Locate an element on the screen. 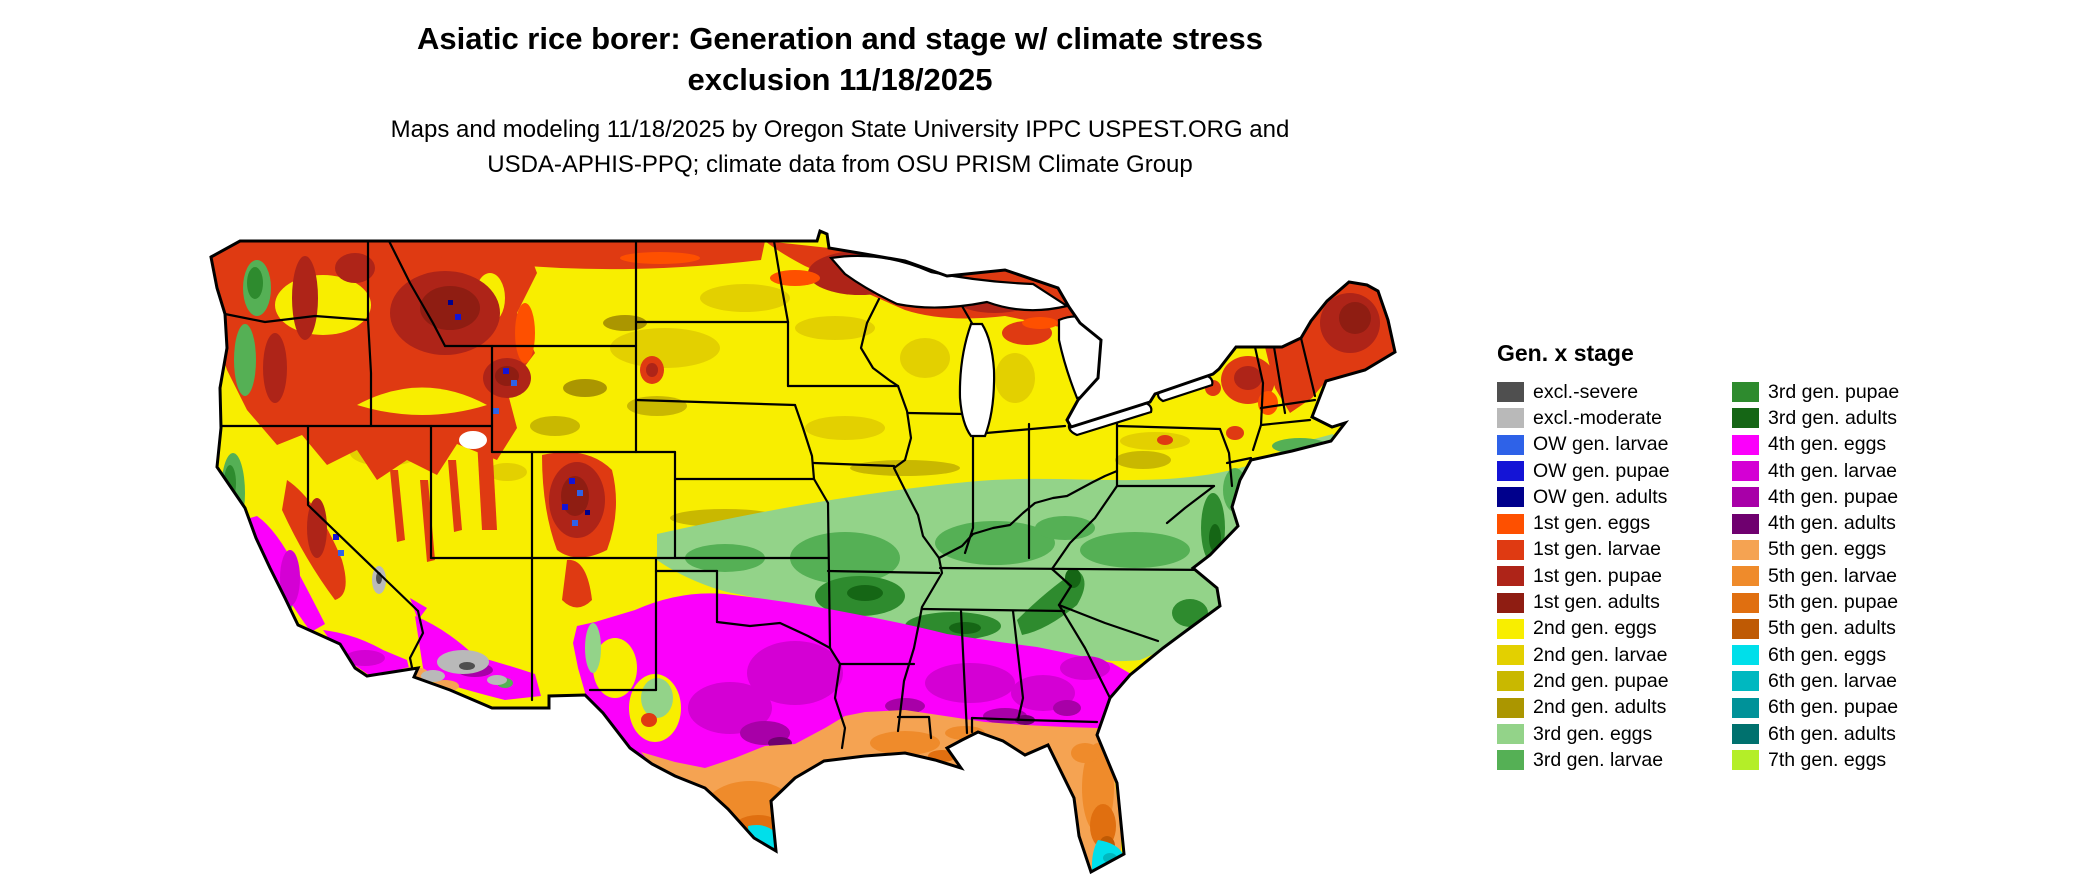 Image resolution: width=2100 pixels, height=892 pixels. legend-label: OW gen. larvae is located at coordinates (1601, 444).